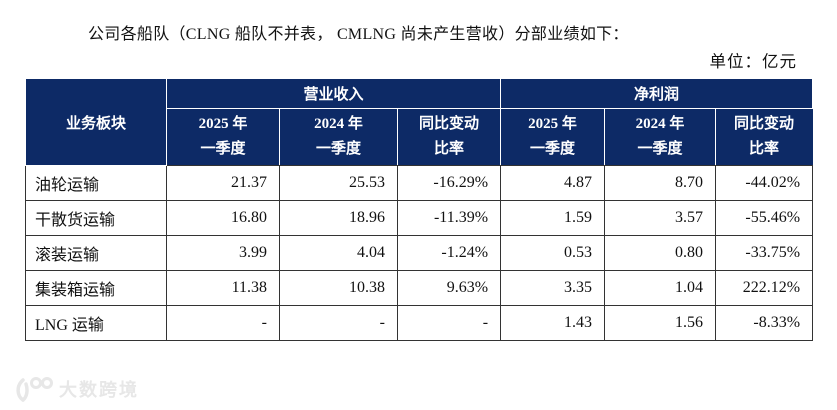  Describe the element at coordinates (223, 183) in the screenshot. I see `cell-value: 21.37` at that location.